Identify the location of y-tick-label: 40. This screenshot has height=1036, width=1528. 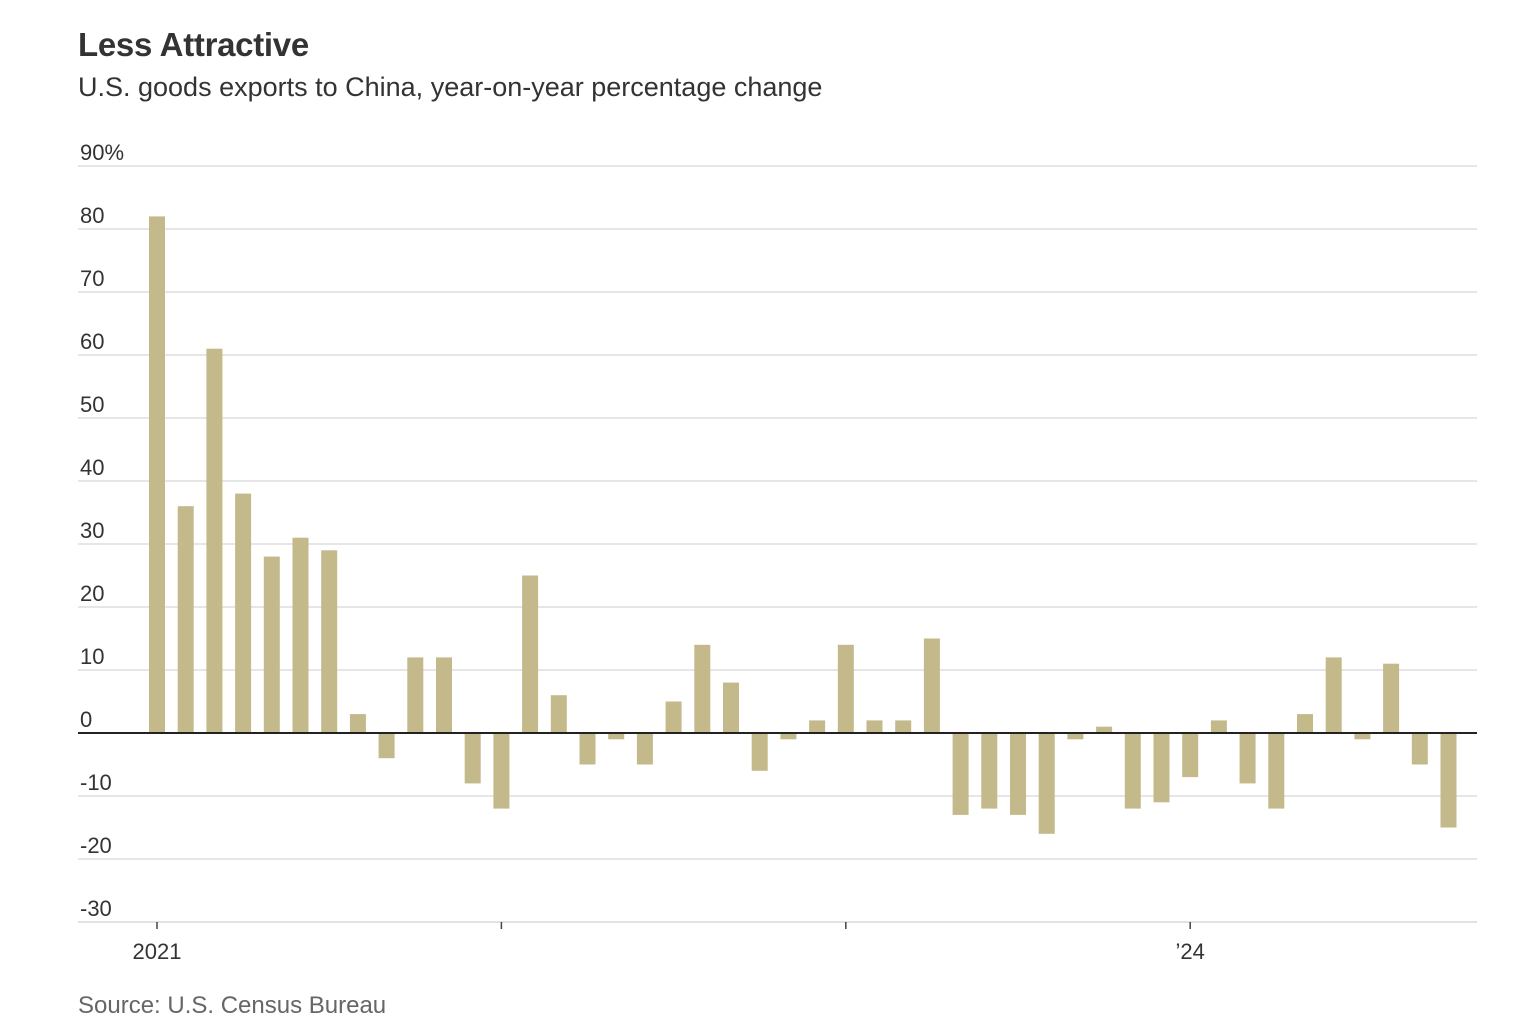
(92, 467).